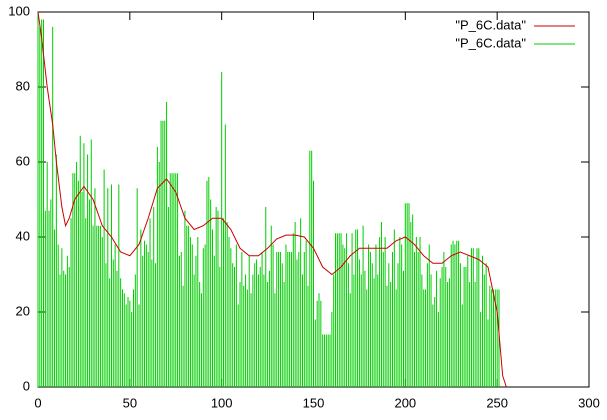 The width and height of the screenshot is (607, 420). What do you see at coordinates (19, 10) in the screenshot?
I see `y-tick-label: 100` at bounding box center [19, 10].